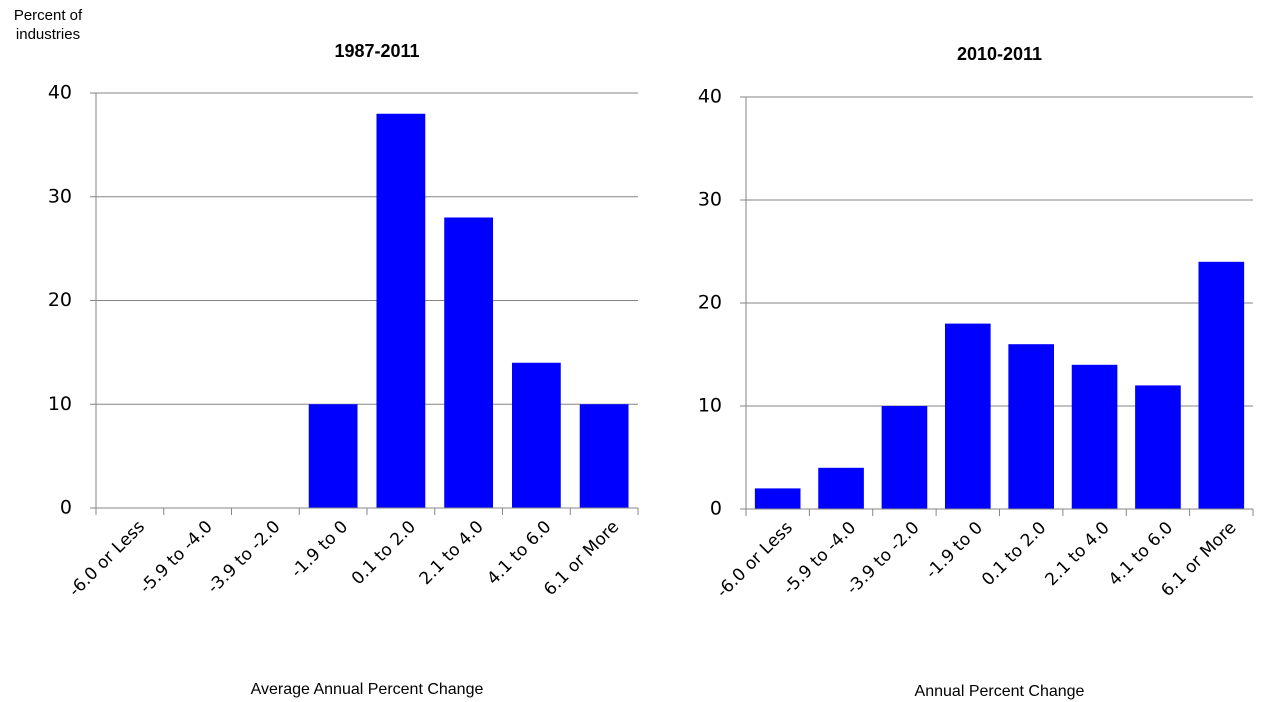 The width and height of the screenshot is (1274, 702). Describe the element at coordinates (1000, 691) in the screenshot. I see `x-axis-title: Annual Percent Change` at that location.